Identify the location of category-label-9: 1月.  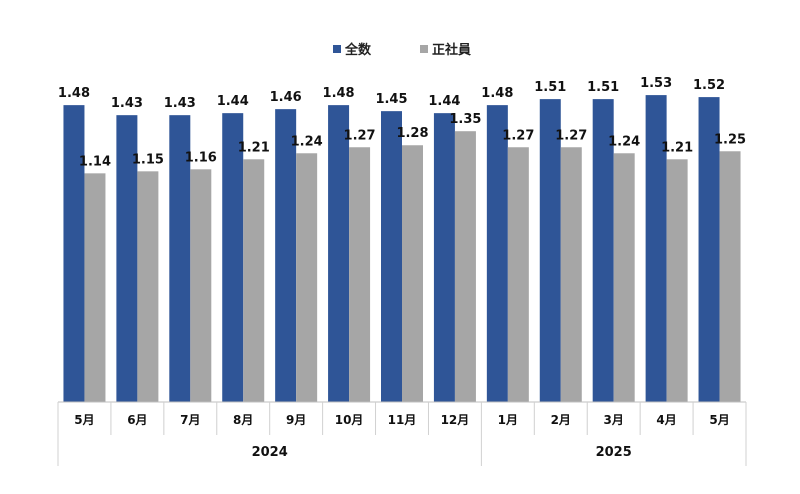
(508, 420).